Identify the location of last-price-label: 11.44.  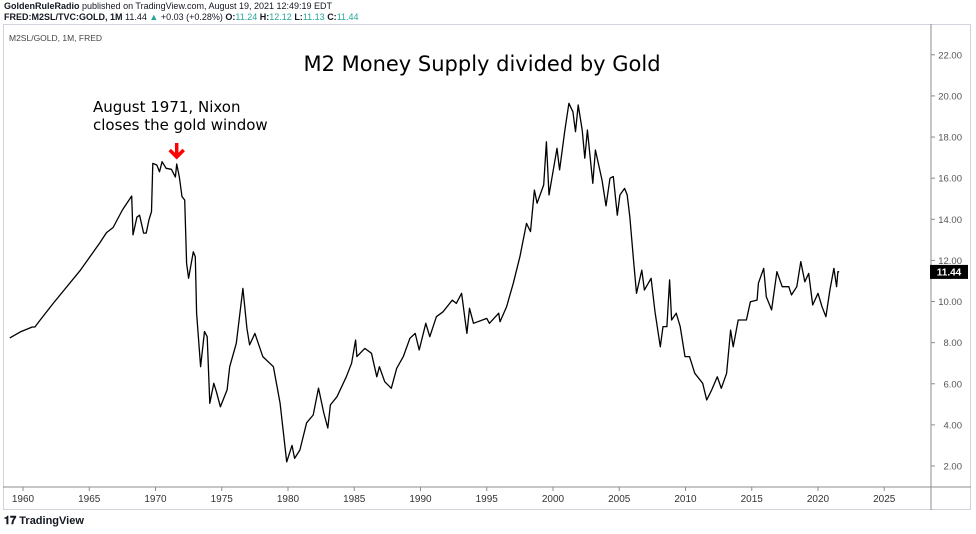
(949, 271).